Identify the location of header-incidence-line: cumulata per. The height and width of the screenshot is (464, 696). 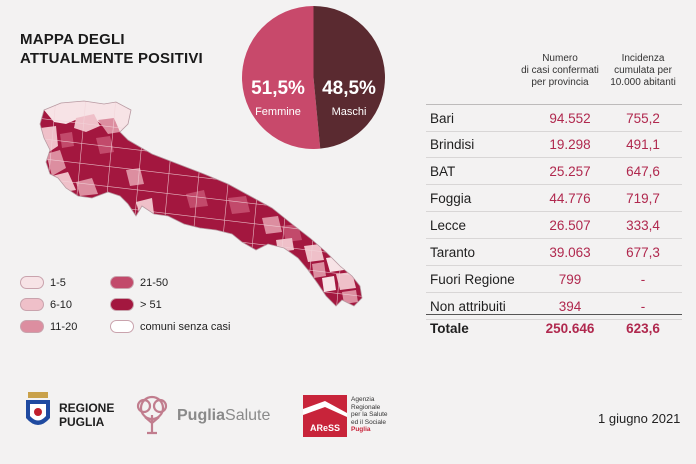
(643, 70).